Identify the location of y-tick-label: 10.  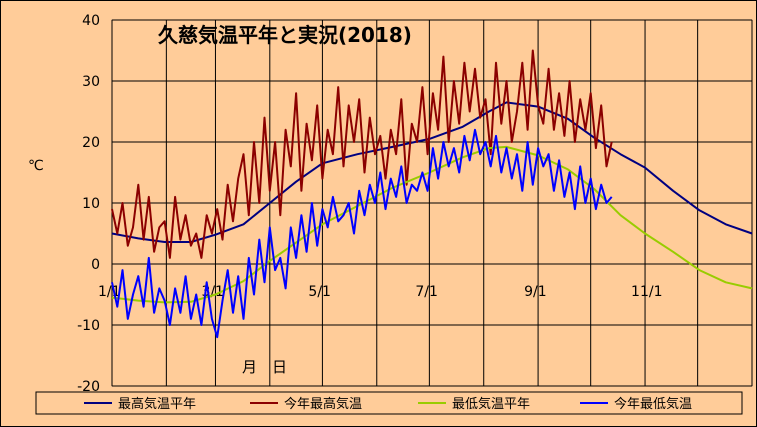
(91, 204).